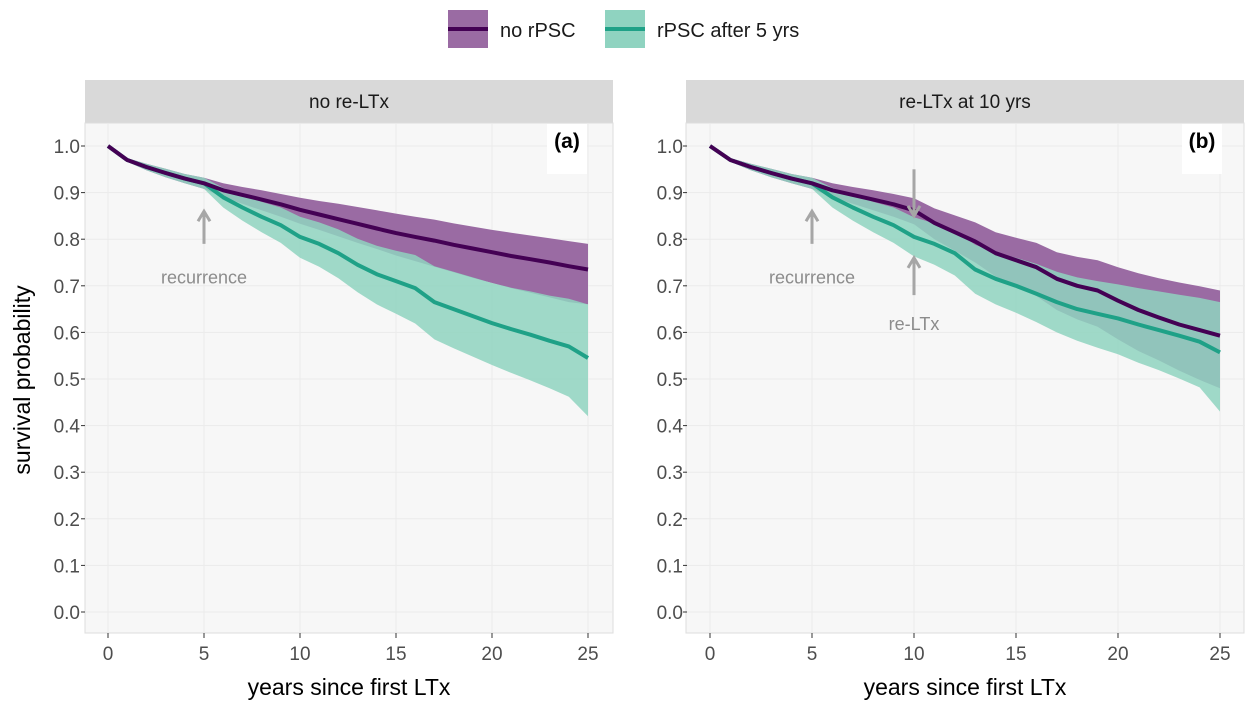 The width and height of the screenshot is (1250, 703). I want to click on panel-a-ribbons, so click(348, 281).